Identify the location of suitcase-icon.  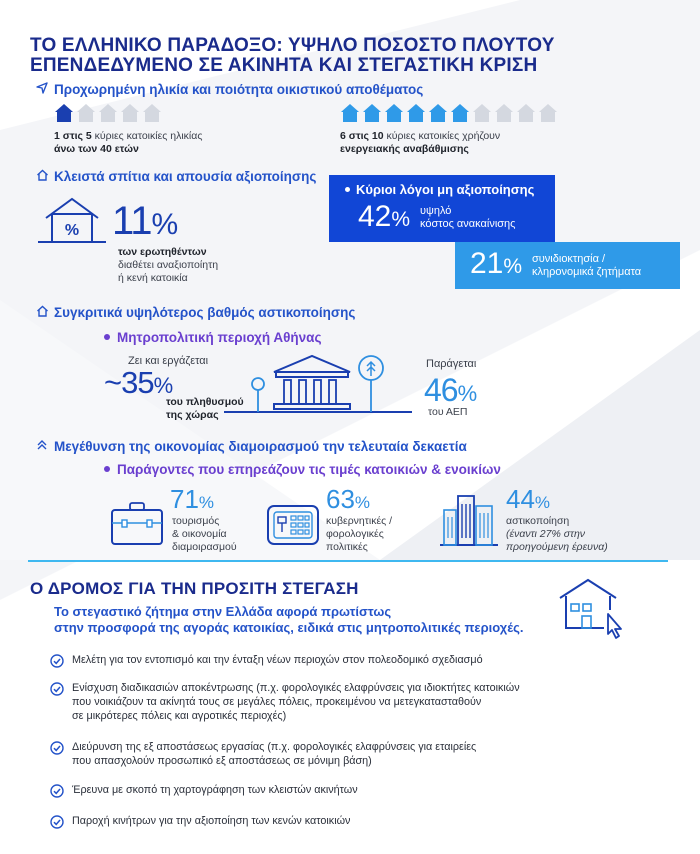
(137, 523).